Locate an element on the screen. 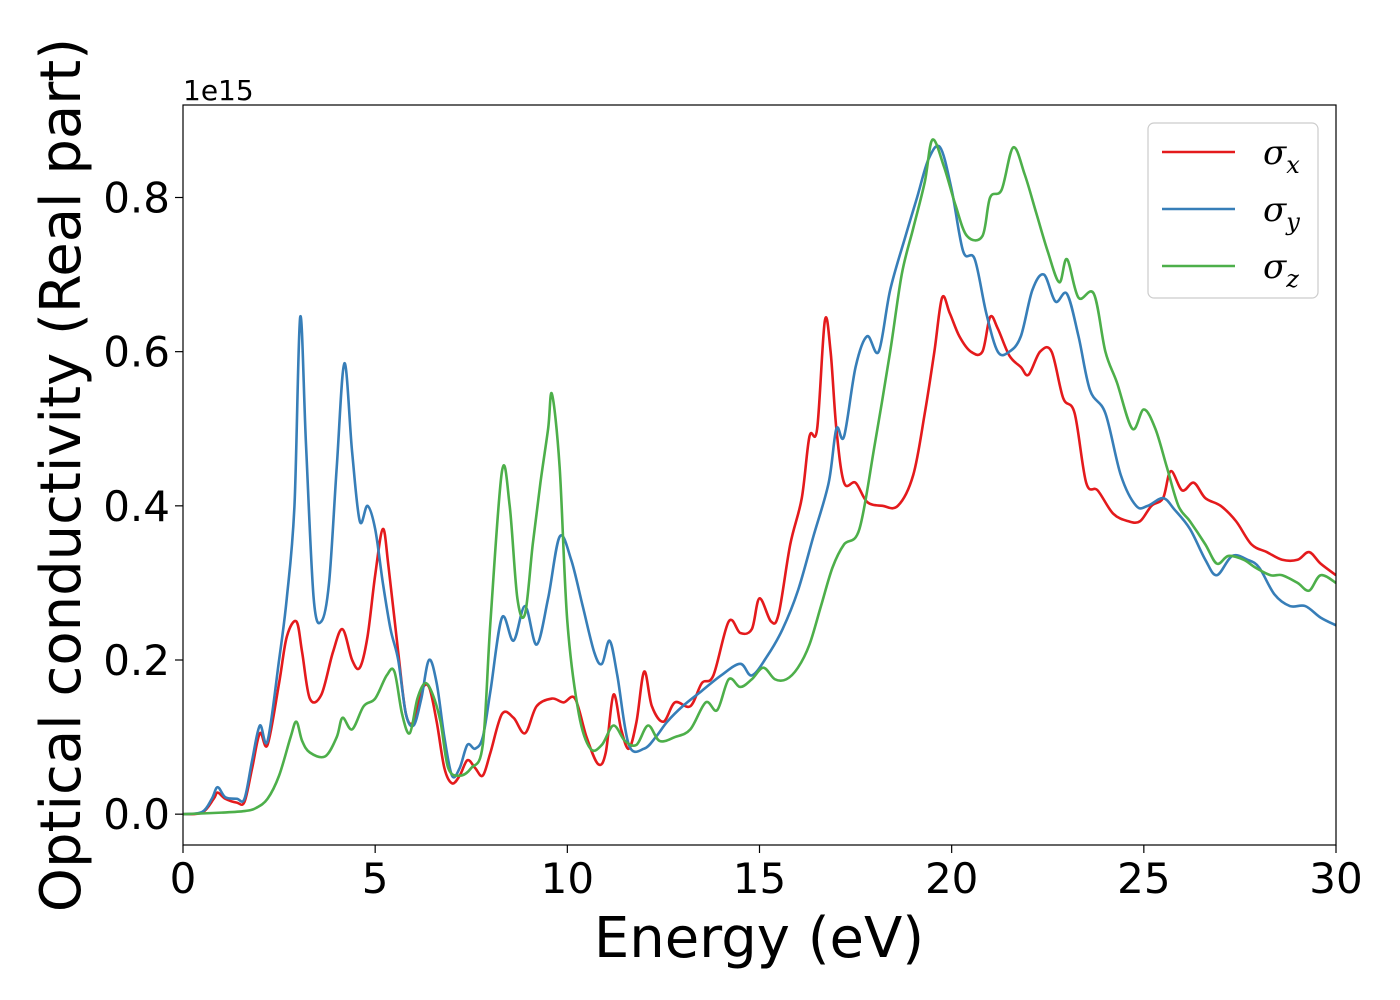 The image size is (1400, 1000). x-axis-label: Energy (eV) is located at coordinates (759, 938).